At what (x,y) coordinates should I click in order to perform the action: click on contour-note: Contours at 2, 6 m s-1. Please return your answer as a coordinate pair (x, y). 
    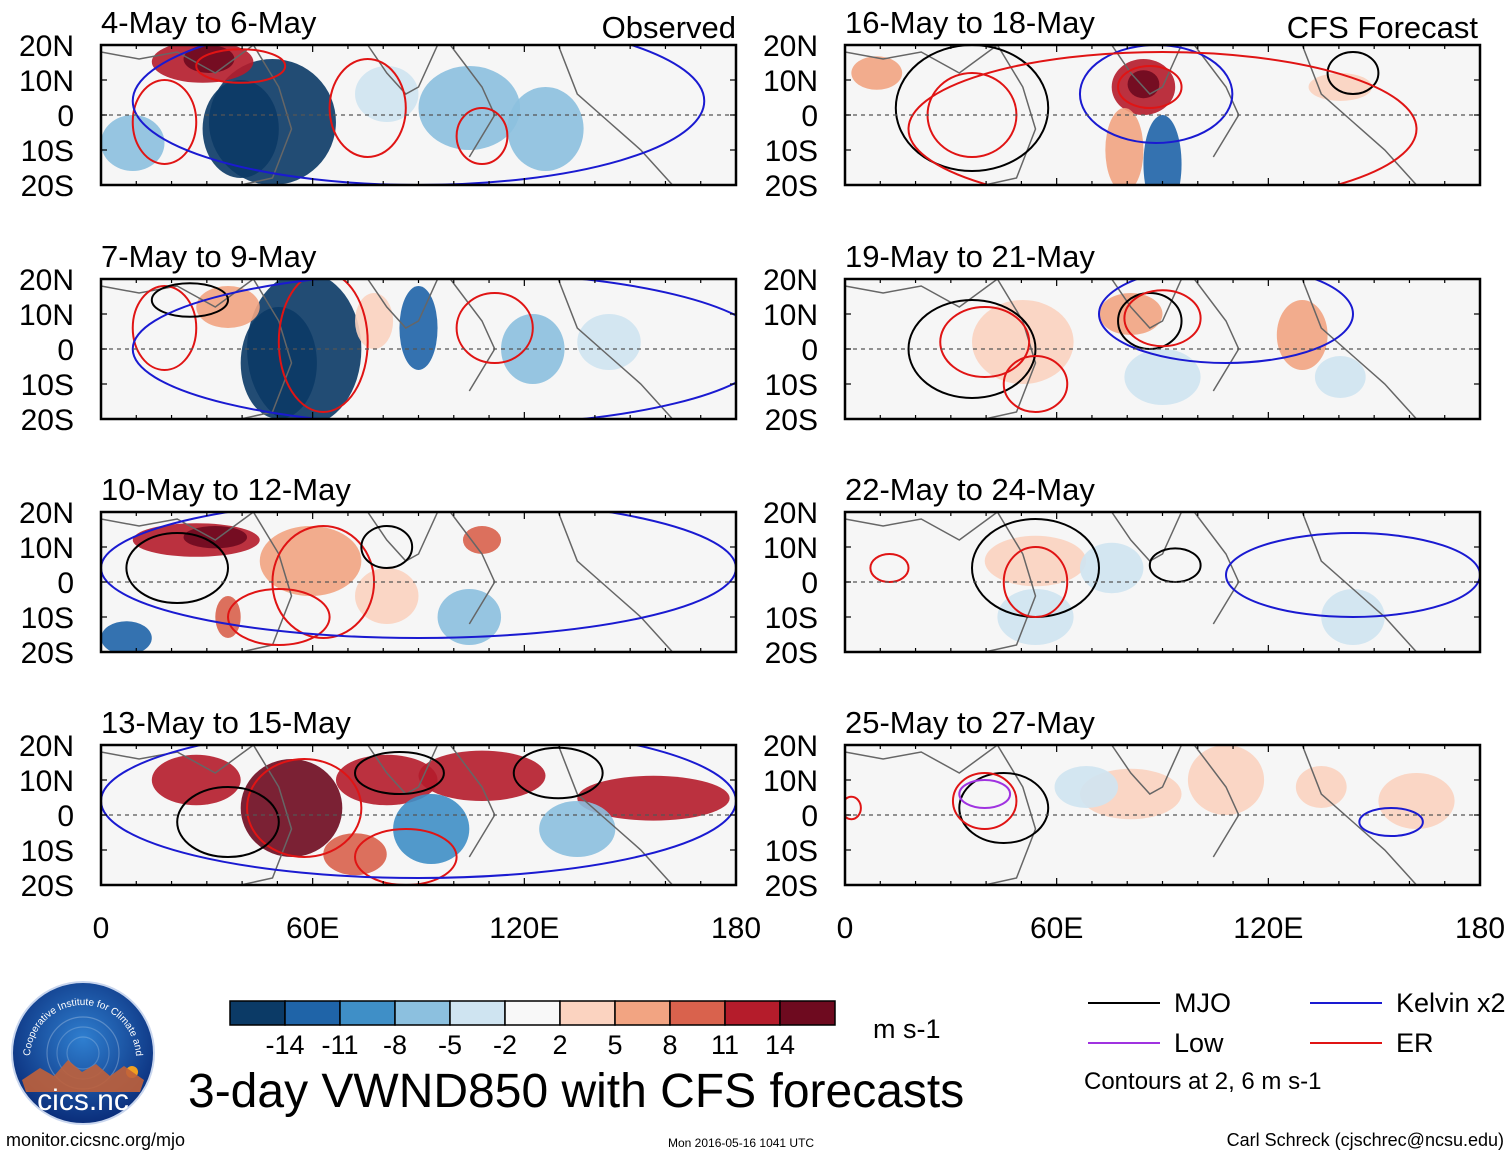
    Looking at the image, I should click on (1203, 1081).